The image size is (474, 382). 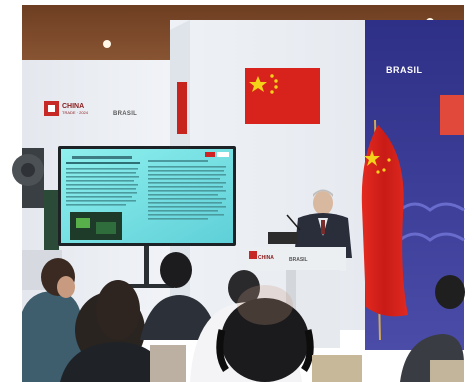 What do you see at coordinates (404, 70) in the screenshot?
I see `backdrop-brasil-logo-text: BRASIL` at bounding box center [404, 70].